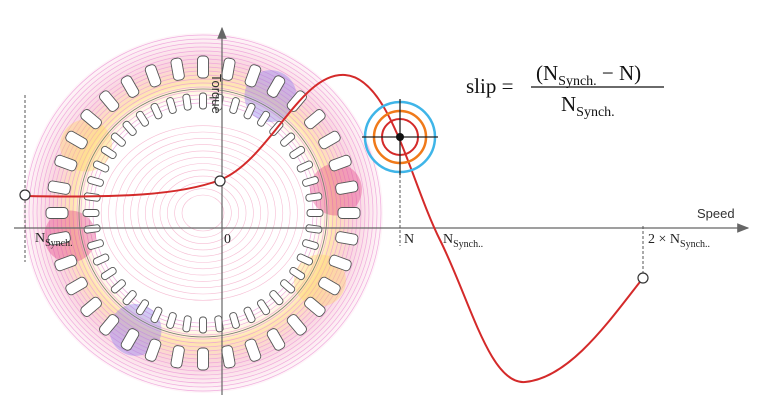 Image resolution: width=770 pixels, height=413 pixels. I want to click on tick-label: NSynch., so click(54, 240).